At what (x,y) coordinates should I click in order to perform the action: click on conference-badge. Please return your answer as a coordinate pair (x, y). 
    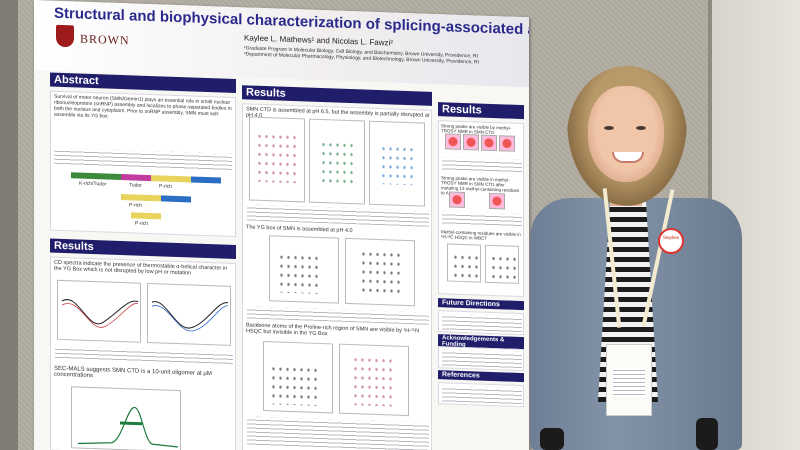
    Looking at the image, I should click on (629, 380).